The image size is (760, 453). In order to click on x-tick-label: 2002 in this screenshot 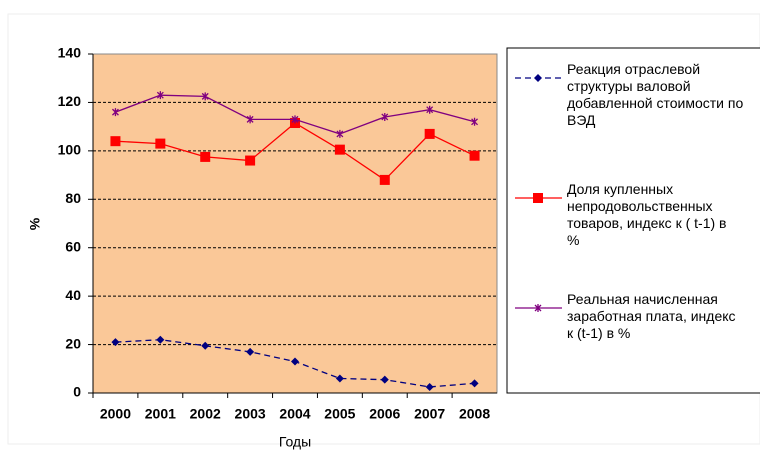, I will do `click(205, 414)`.